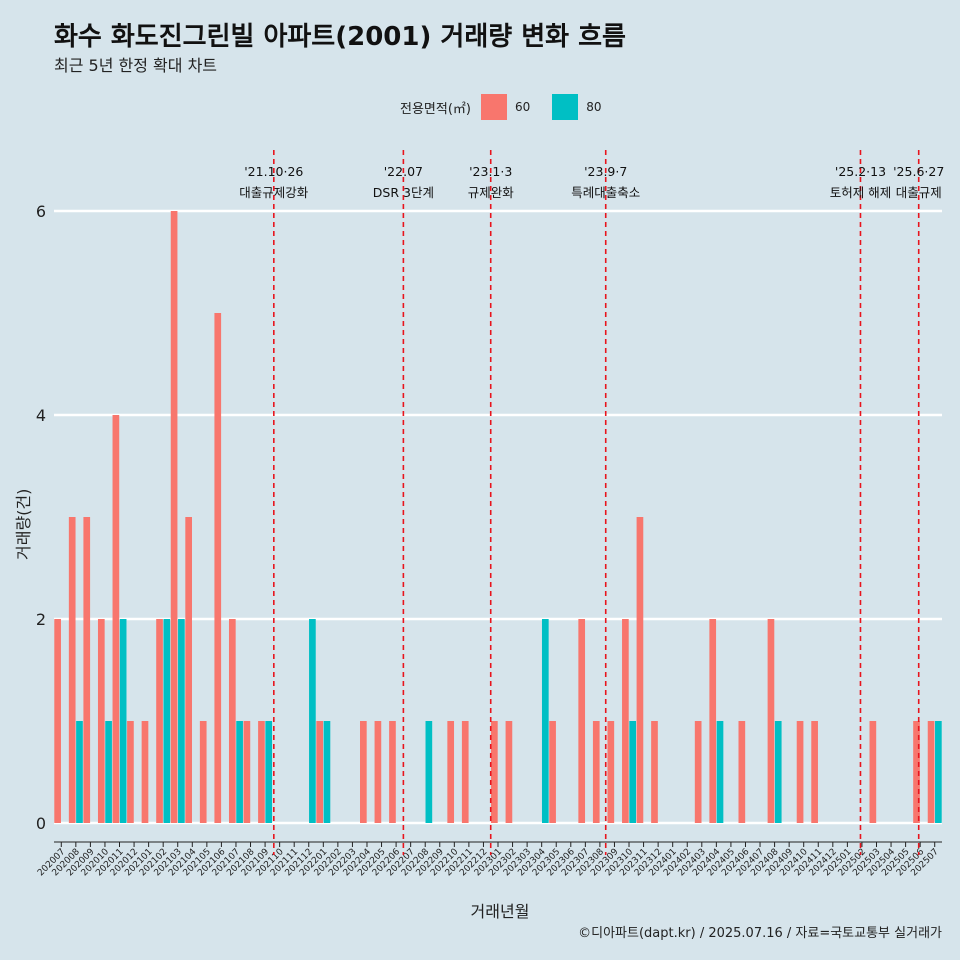 The width and height of the screenshot is (960, 960). Describe the element at coordinates (274, 192) in the screenshot. I see `policy-label: 대출규제강화` at that location.